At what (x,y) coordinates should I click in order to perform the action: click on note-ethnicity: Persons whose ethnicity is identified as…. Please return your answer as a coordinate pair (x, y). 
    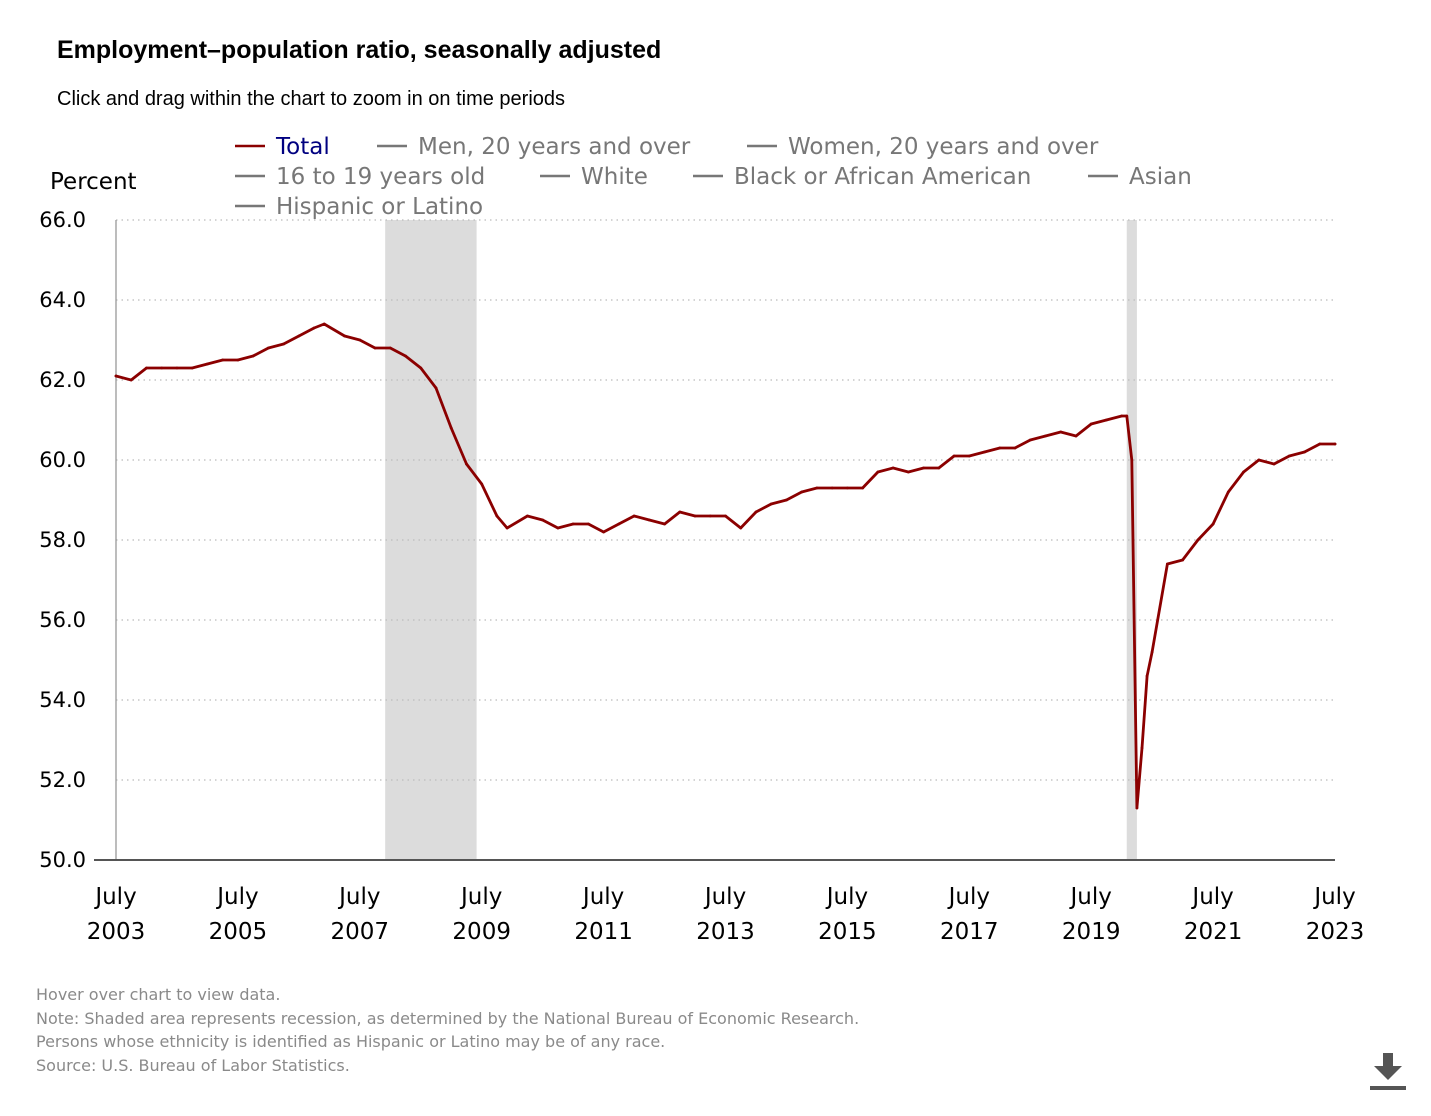
    Looking at the image, I should click on (351, 1041).